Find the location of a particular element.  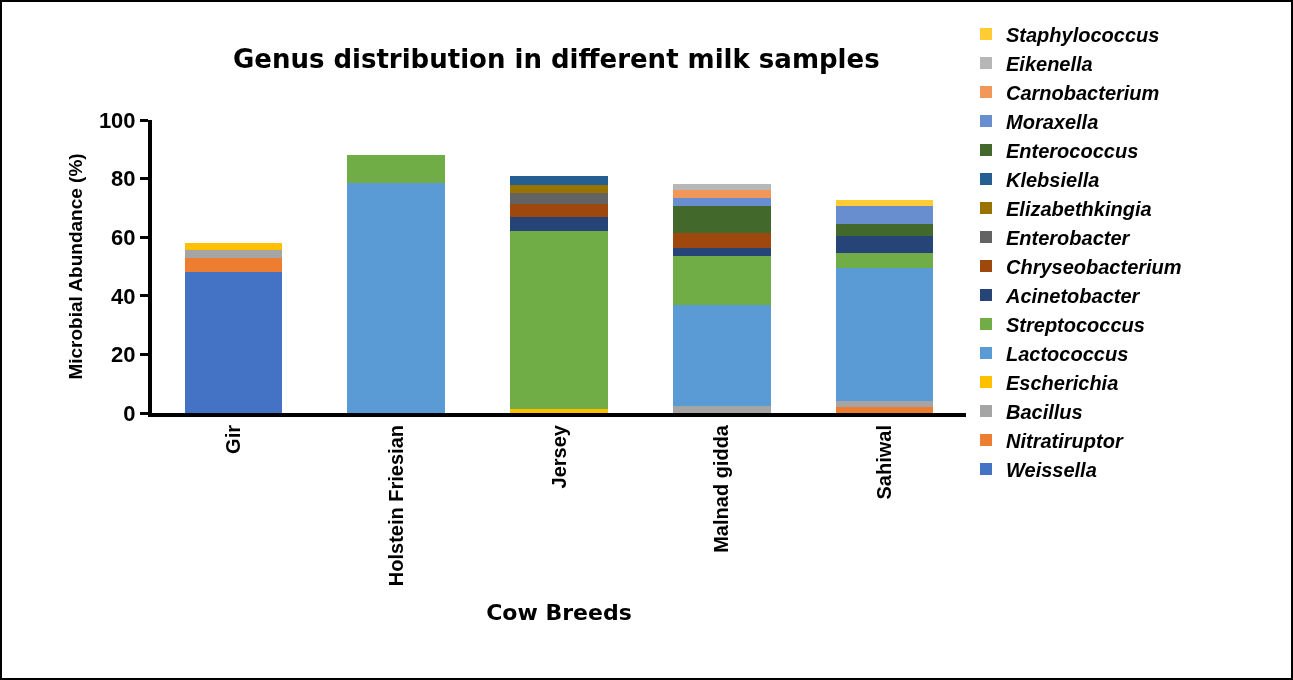

y-tick-label: 80 is located at coordinates (123, 179).